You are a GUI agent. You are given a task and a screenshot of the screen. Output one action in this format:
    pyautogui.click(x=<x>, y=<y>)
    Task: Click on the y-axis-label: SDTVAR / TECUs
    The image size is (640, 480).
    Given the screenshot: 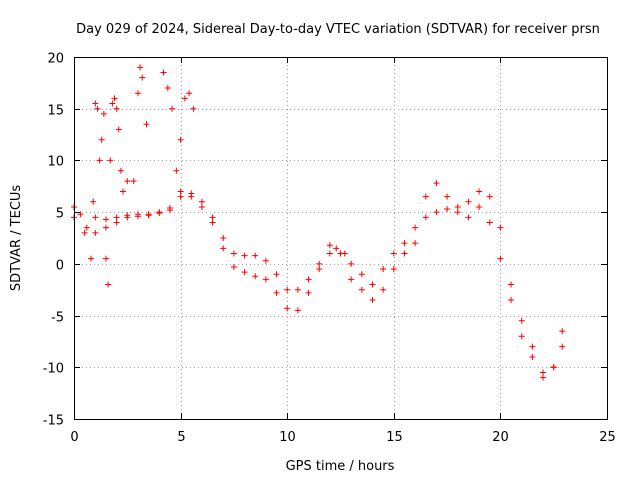 What is the action you would take?
    pyautogui.click(x=16, y=238)
    